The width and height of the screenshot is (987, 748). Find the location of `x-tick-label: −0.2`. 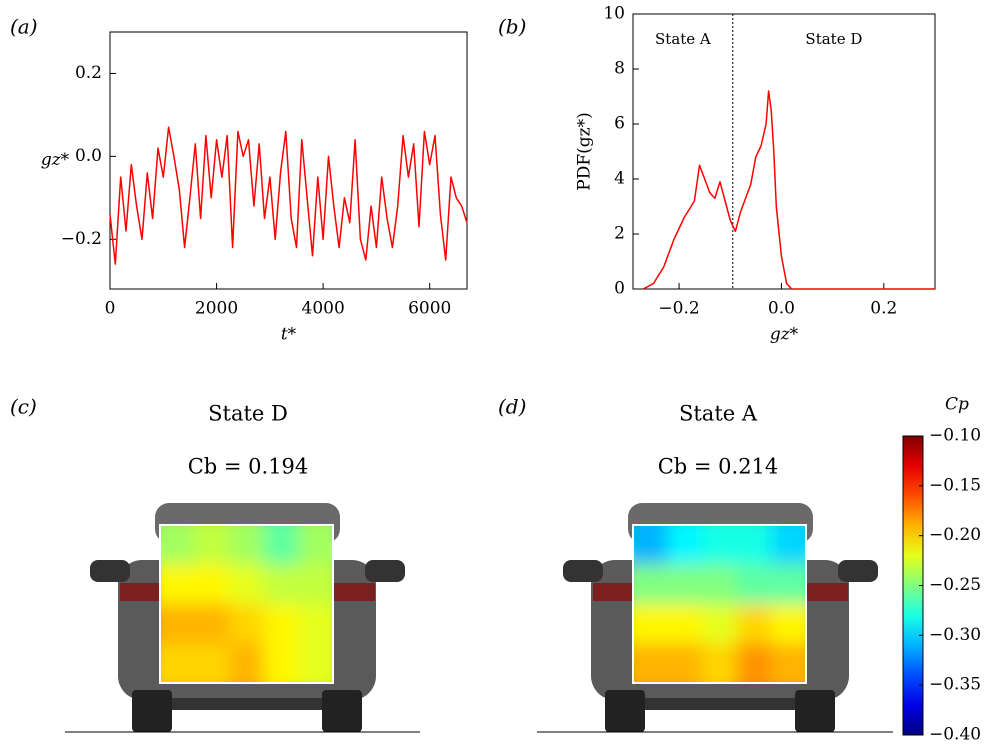

x-tick-label: −0.2 is located at coordinates (678, 309).